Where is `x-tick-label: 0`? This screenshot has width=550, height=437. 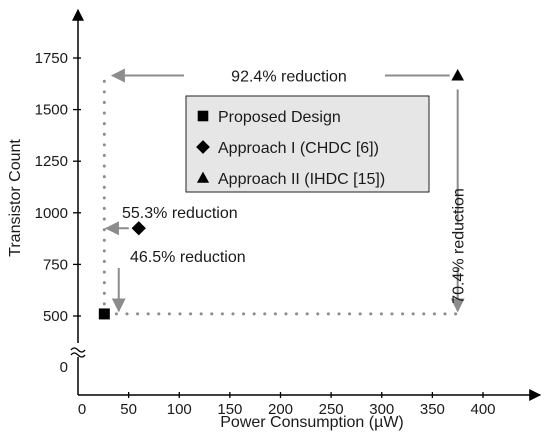
x-tick-label: 0 is located at coordinates (82, 409).